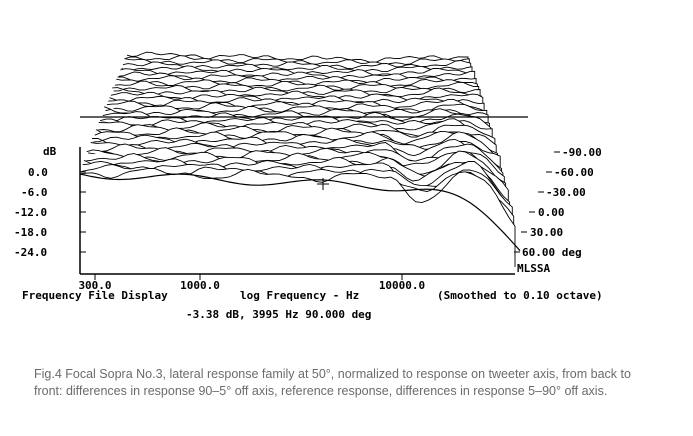 The image size is (693, 436). Describe the element at coordinates (83, 212) in the screenshot. I see `y-ticks` at that location.